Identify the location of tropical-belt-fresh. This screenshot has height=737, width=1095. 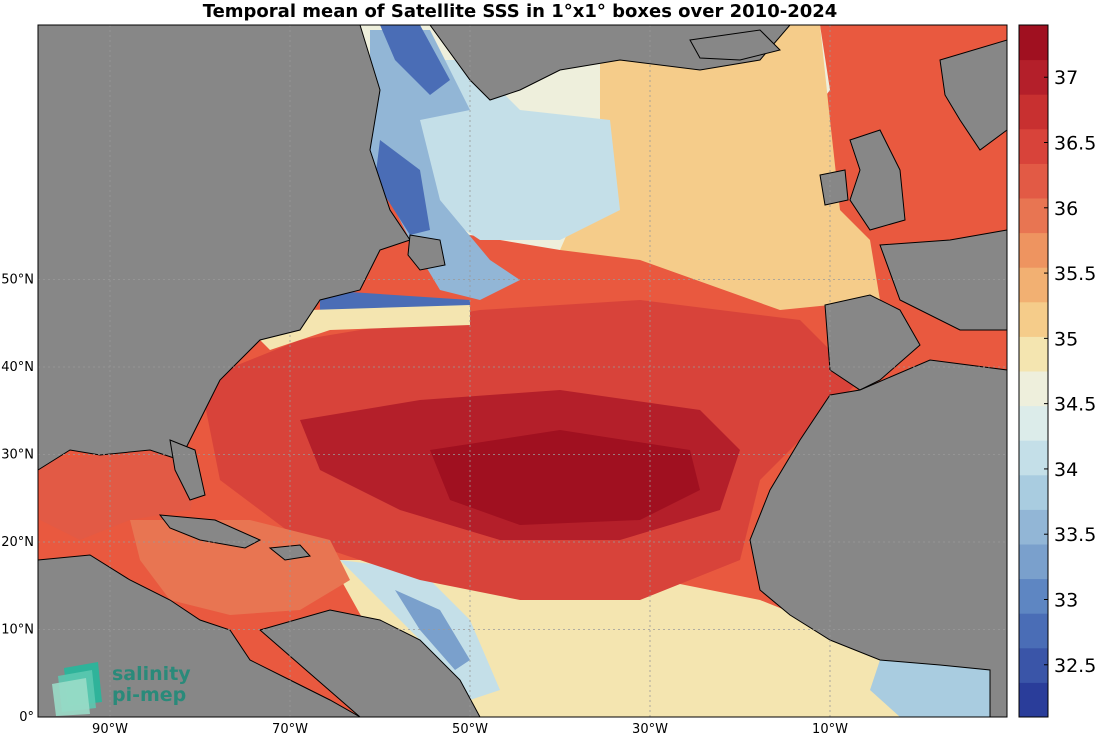
(668, 638).